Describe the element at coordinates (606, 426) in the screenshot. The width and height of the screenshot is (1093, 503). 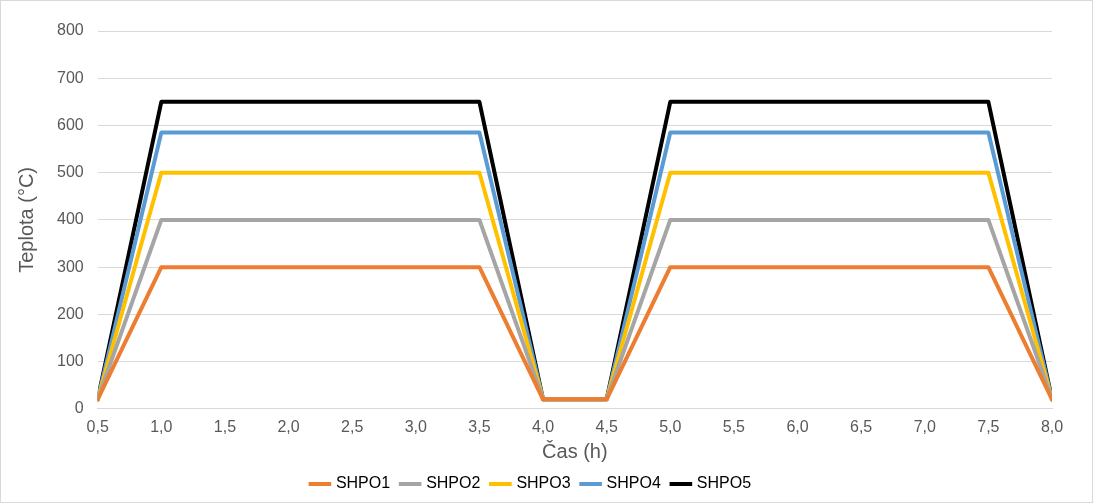
I see `x-tick-label: 4,5` at that location.